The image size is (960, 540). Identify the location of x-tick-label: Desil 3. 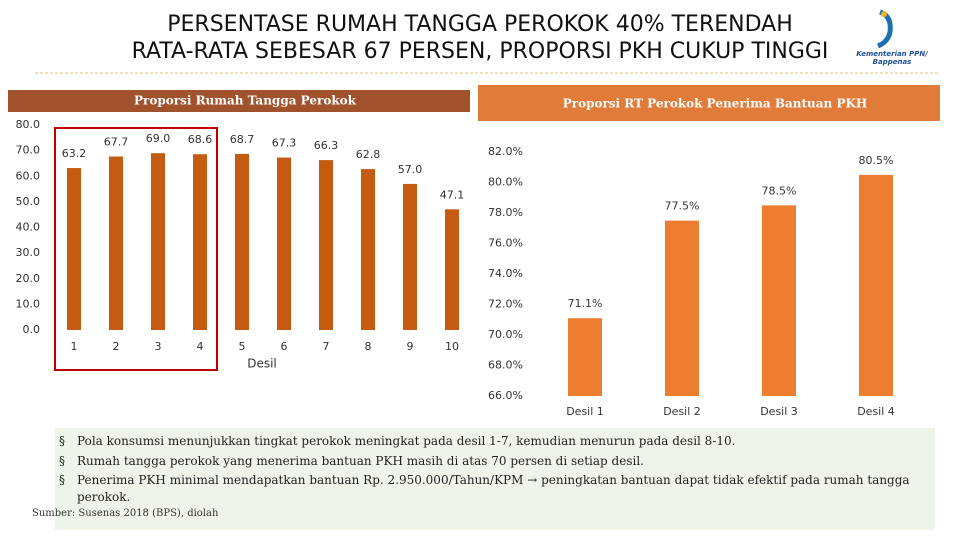
(779, 411).